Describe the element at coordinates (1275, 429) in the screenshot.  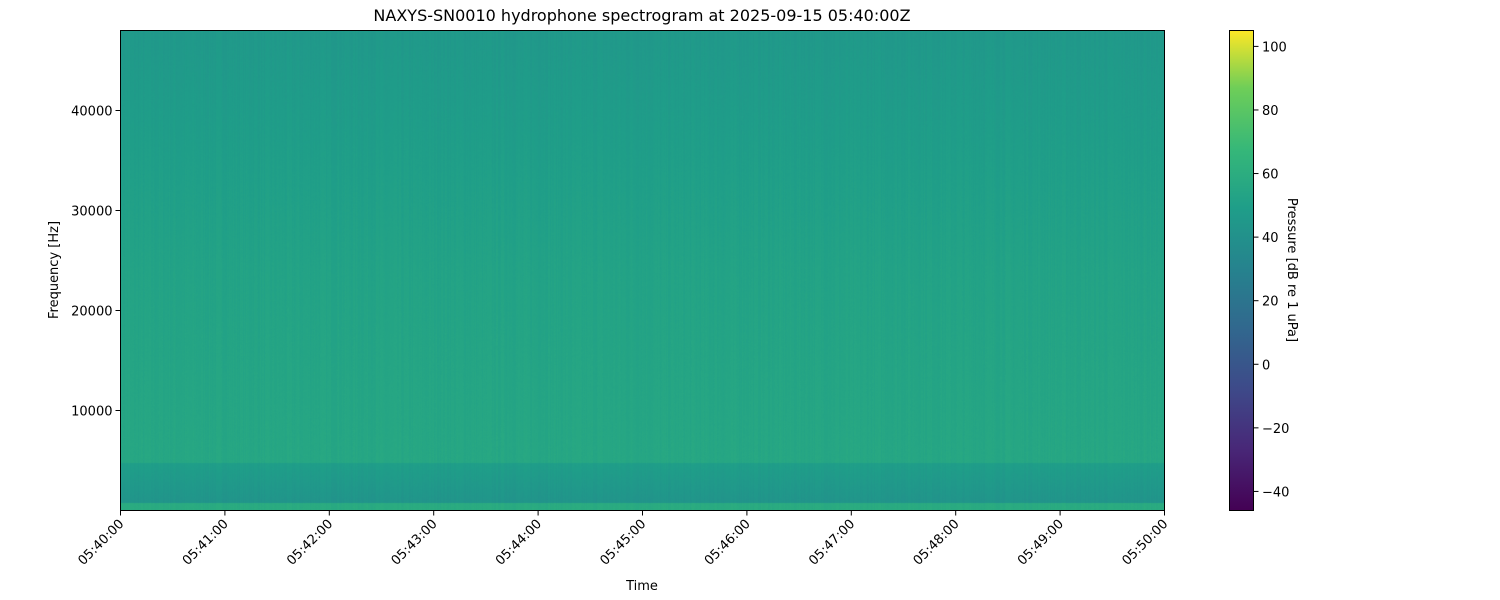
I see `colorbar-tick-label: −20` at that location.